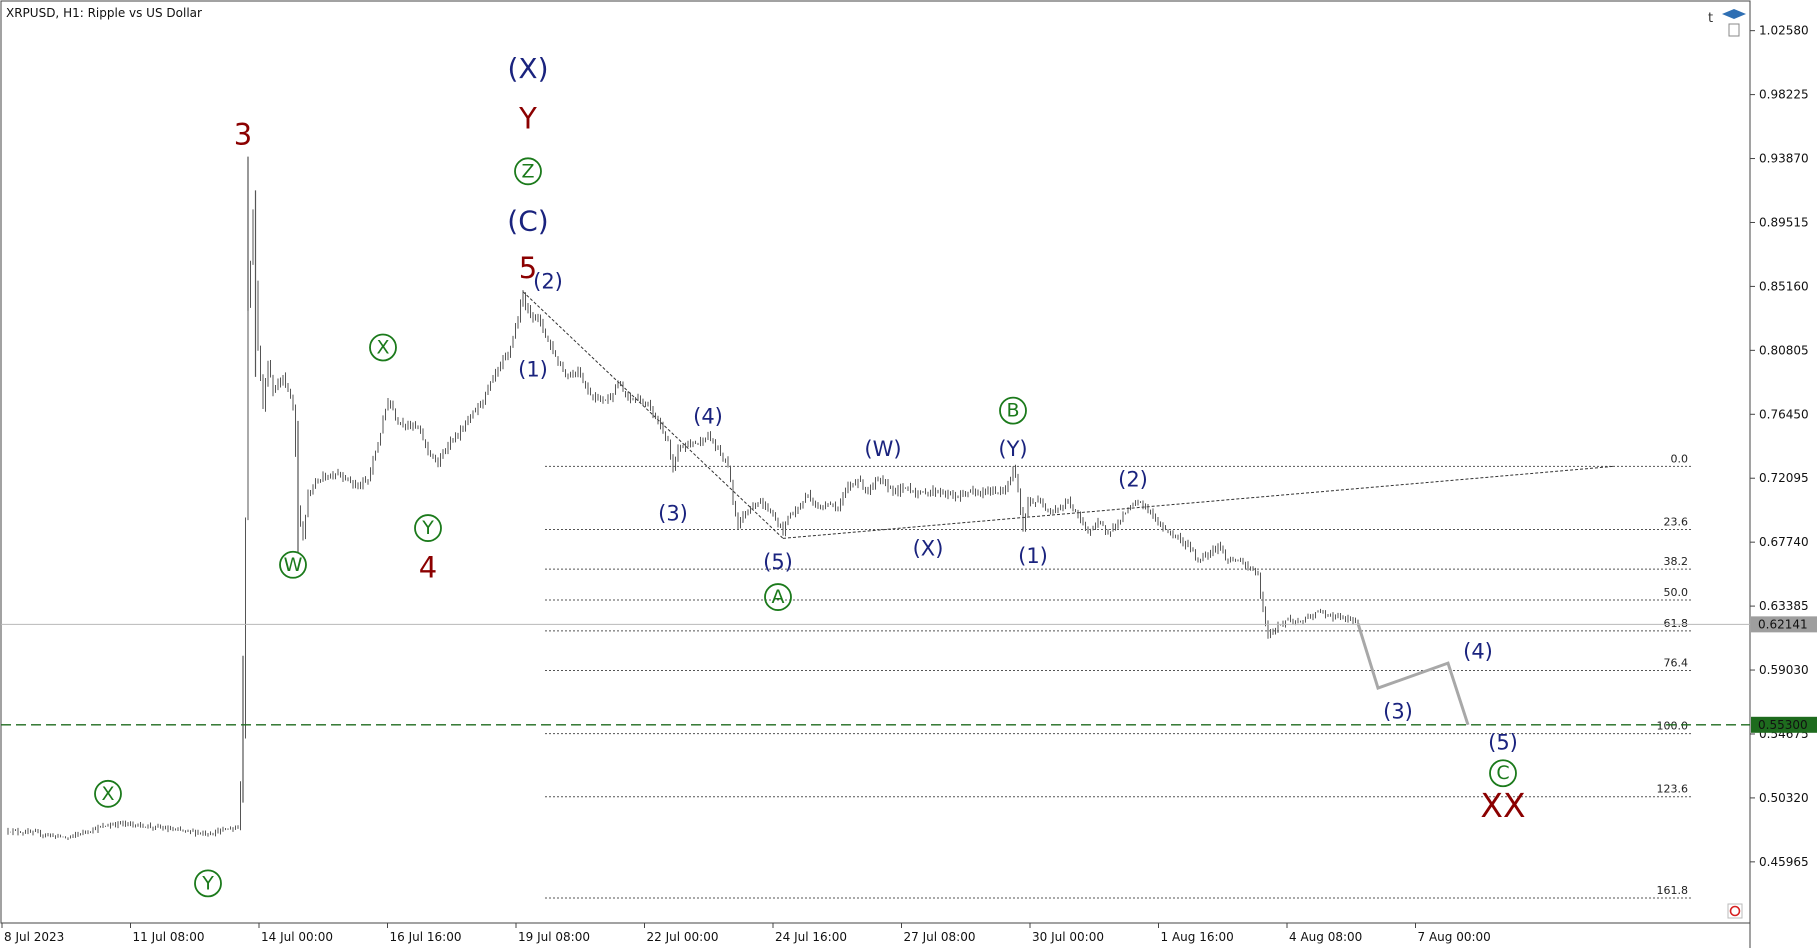 The image size is (1818, 948). What do you see at coordinates (1784, 862) in the screenshot?
I see `price-tick-label: 0.45965` at bounding box center [1784, 862].